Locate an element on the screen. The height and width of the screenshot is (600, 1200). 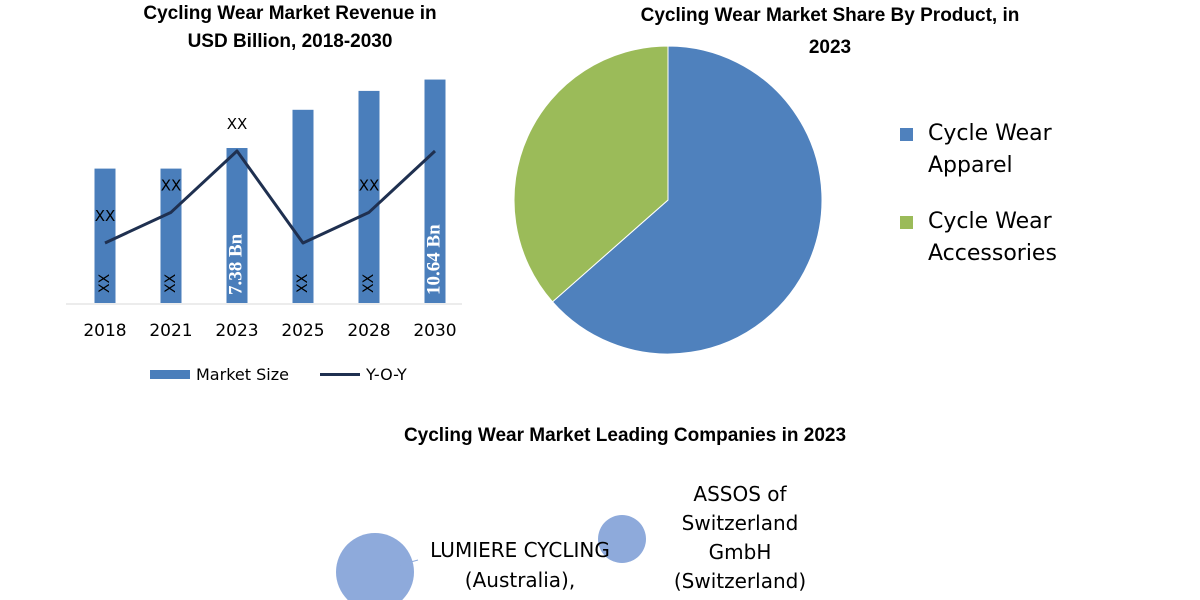
lumiere-cycling-label-line-2: (Australia), is located at coordinates (520, 580).